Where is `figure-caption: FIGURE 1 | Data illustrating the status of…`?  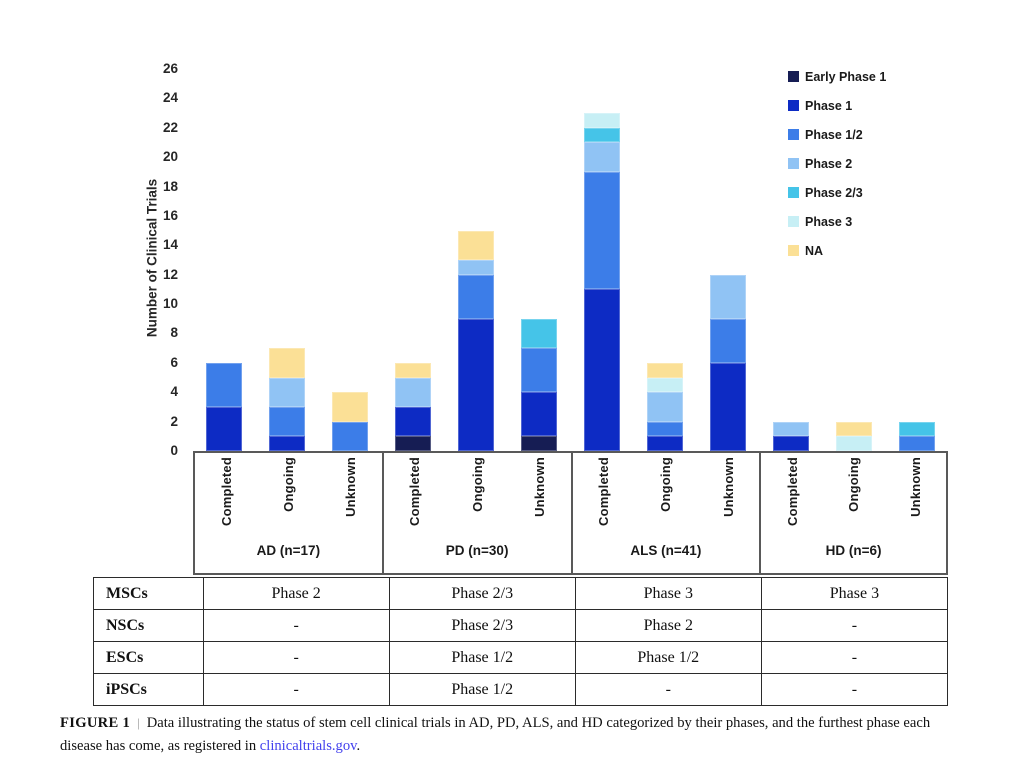 figure-caption: FIGURE 1 | Data illustrating the status of… is located at coordinates (513, 735).